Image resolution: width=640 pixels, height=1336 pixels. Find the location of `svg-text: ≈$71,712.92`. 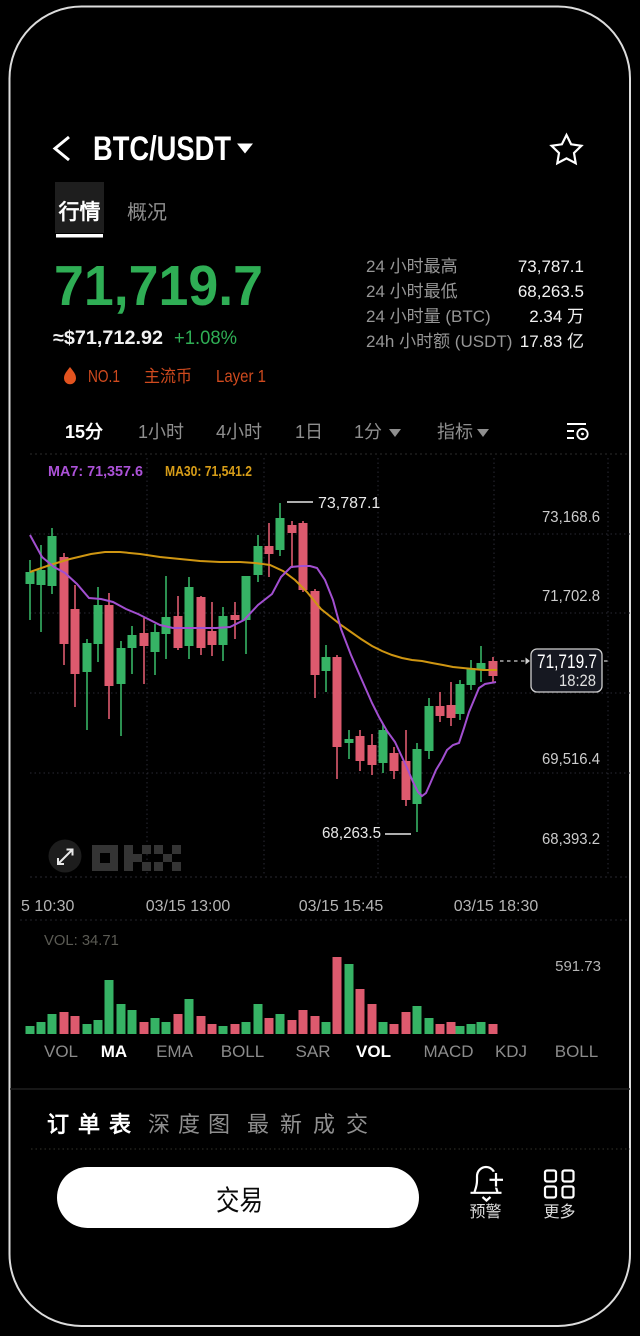

svg-text: ≈$71,712.92 is located at coordinates (108, 338).